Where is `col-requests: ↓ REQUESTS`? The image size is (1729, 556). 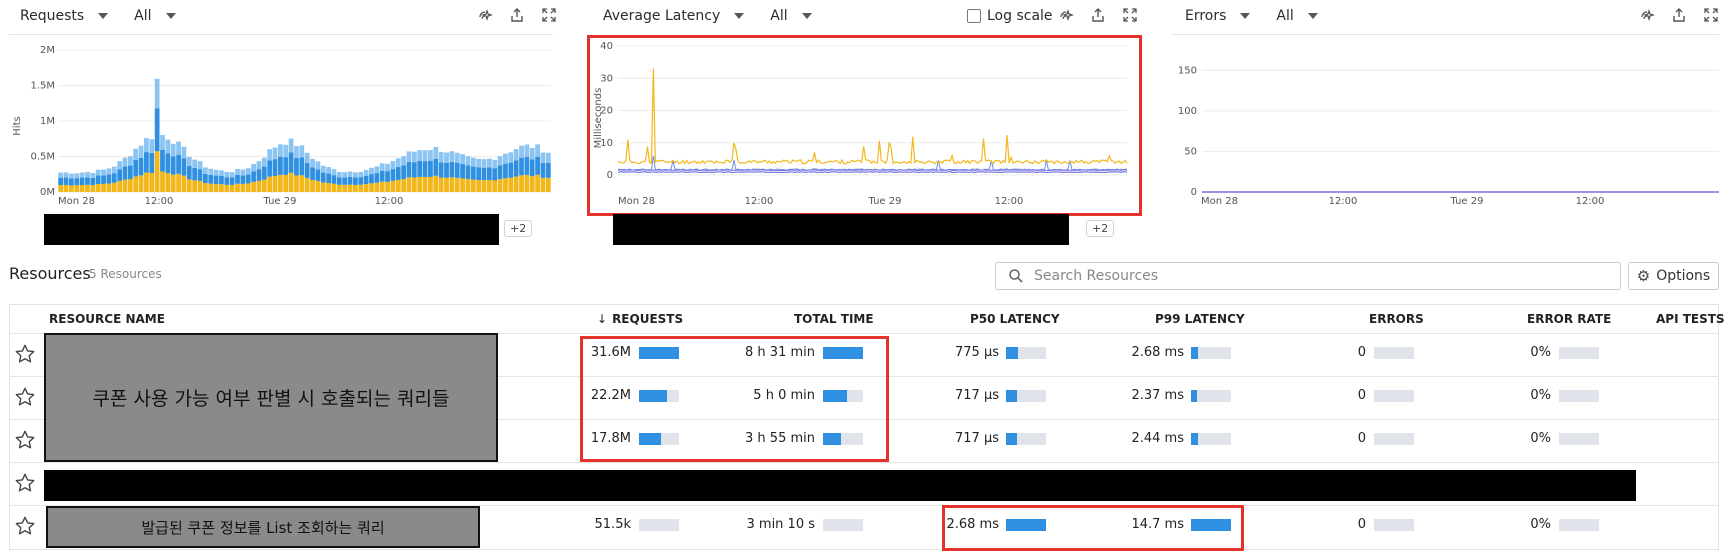 col-requests: ↓ REQUESTS is located at coordinates (640, 319).